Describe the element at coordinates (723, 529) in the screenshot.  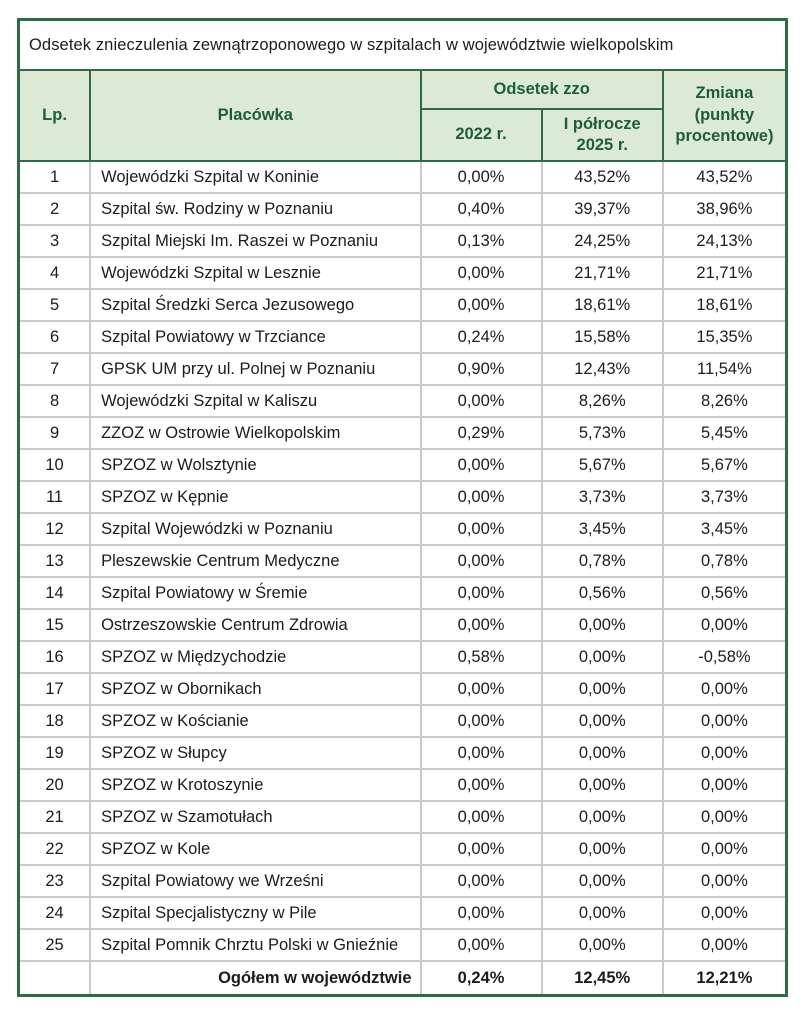
I see `change-cell: 3,45%` at that location.